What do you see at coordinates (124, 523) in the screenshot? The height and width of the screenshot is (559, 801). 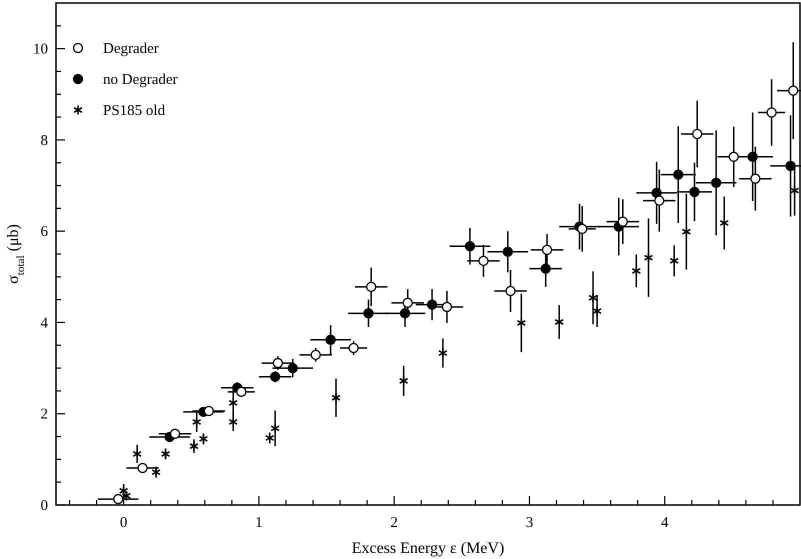 I see `x-tick-label: 0` at bounding box center [124, 523].